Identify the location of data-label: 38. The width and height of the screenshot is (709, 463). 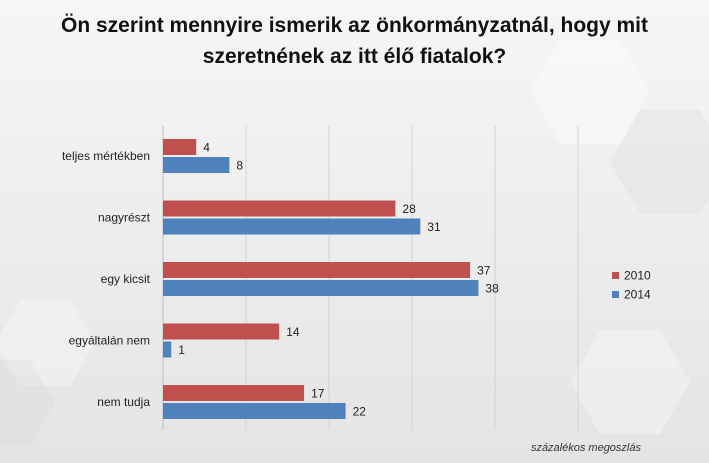
(492, 289).